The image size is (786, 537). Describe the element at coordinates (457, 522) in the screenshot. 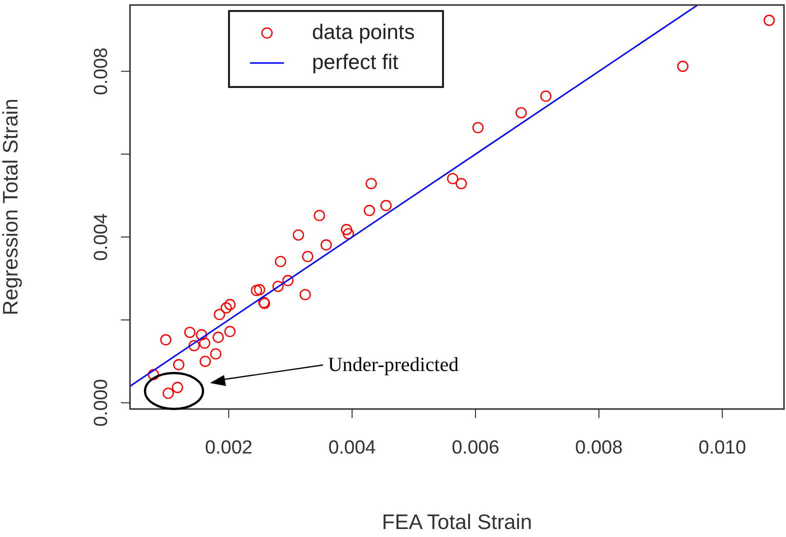

I see `x-axis-title: FEA Total Strain` at that location.